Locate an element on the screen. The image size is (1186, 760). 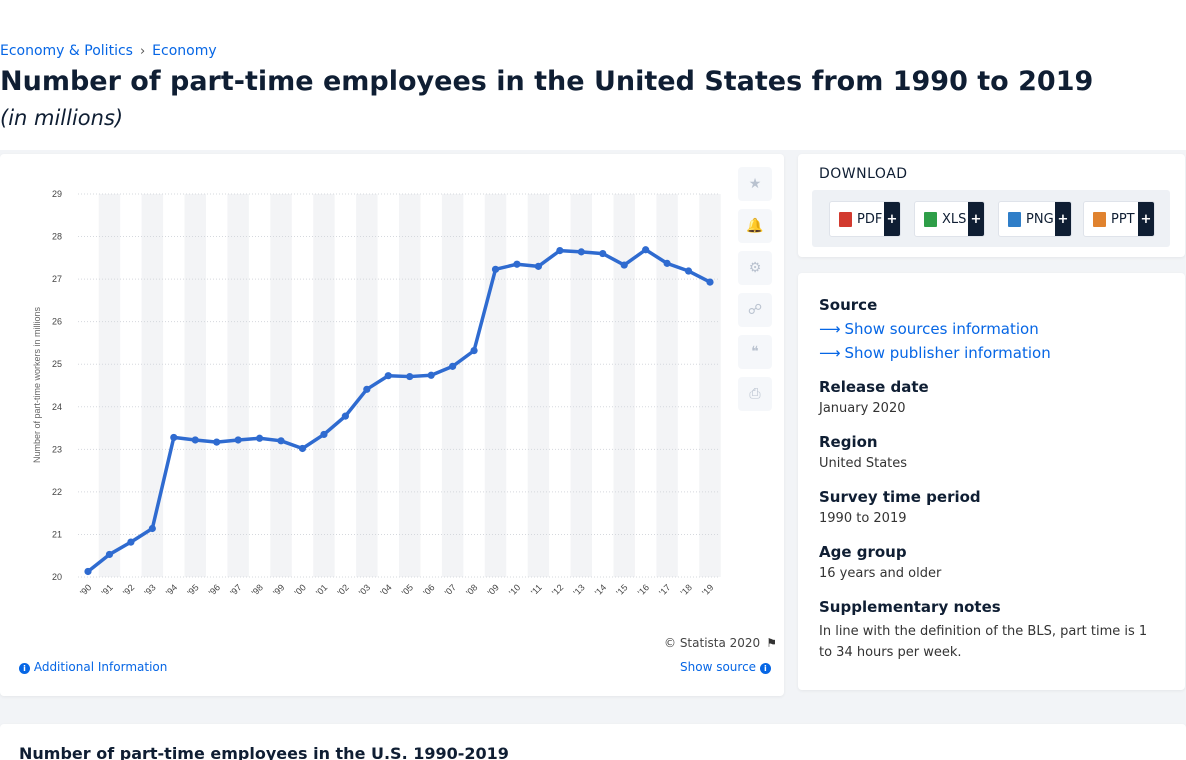
supplementary-notes-label: Supplementary notes is located at coordinates (910, 607).